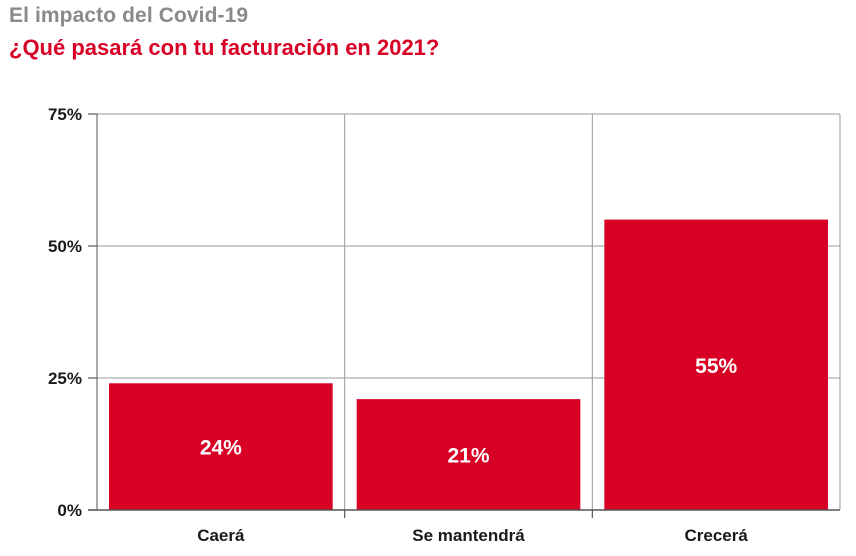 The image size is (856, 556). Describe the element at coordinates (65, 246) in the screenshot. I see `y-tick-label: 50%` at that location.